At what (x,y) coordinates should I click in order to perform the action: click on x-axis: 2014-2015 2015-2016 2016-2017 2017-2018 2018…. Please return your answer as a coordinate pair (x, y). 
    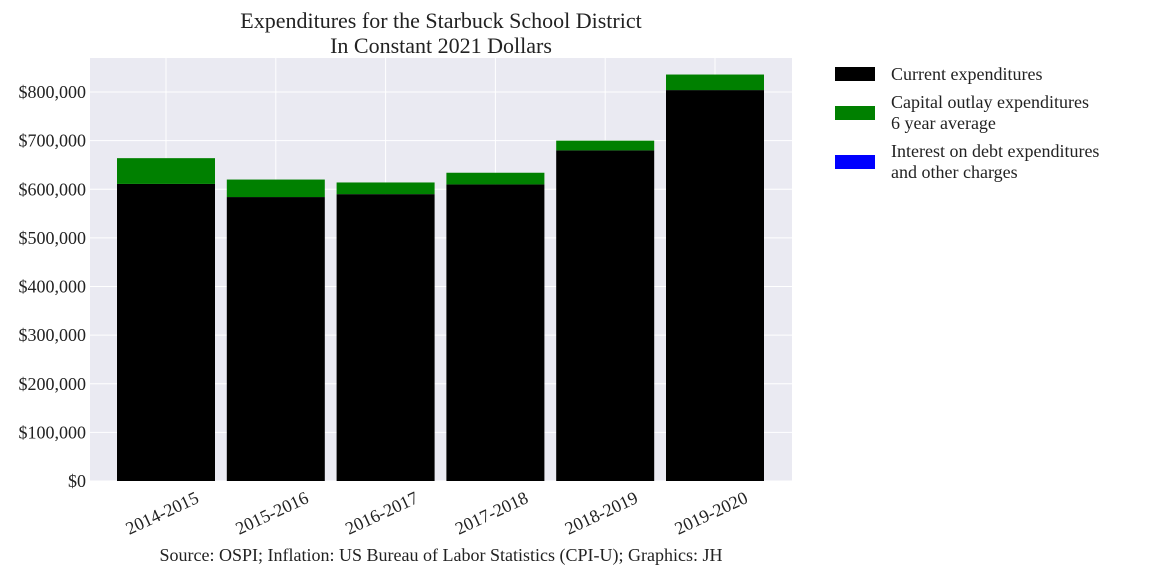
    Looking at the image, I should click on (437, 512).